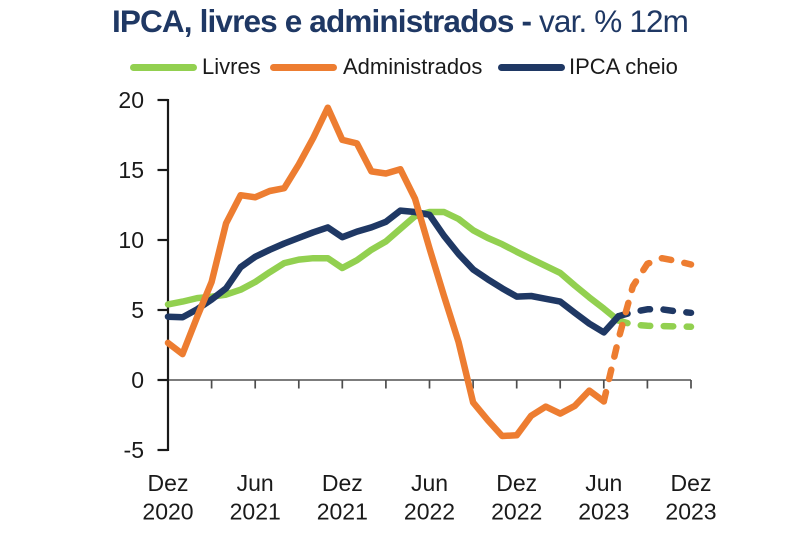 The image size is (800, 533). I want to click on svg-text: 10, so click(131, 240).